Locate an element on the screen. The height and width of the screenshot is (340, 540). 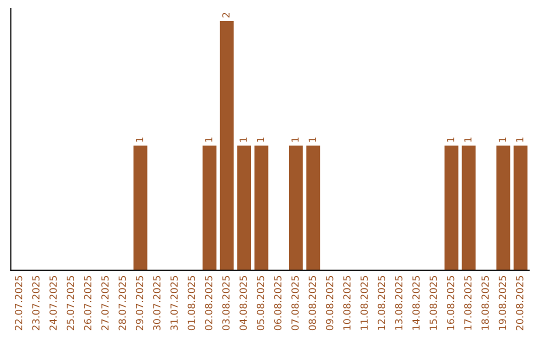
x-tick-label: 12.08.2025 is located at coordinates (382, 303).